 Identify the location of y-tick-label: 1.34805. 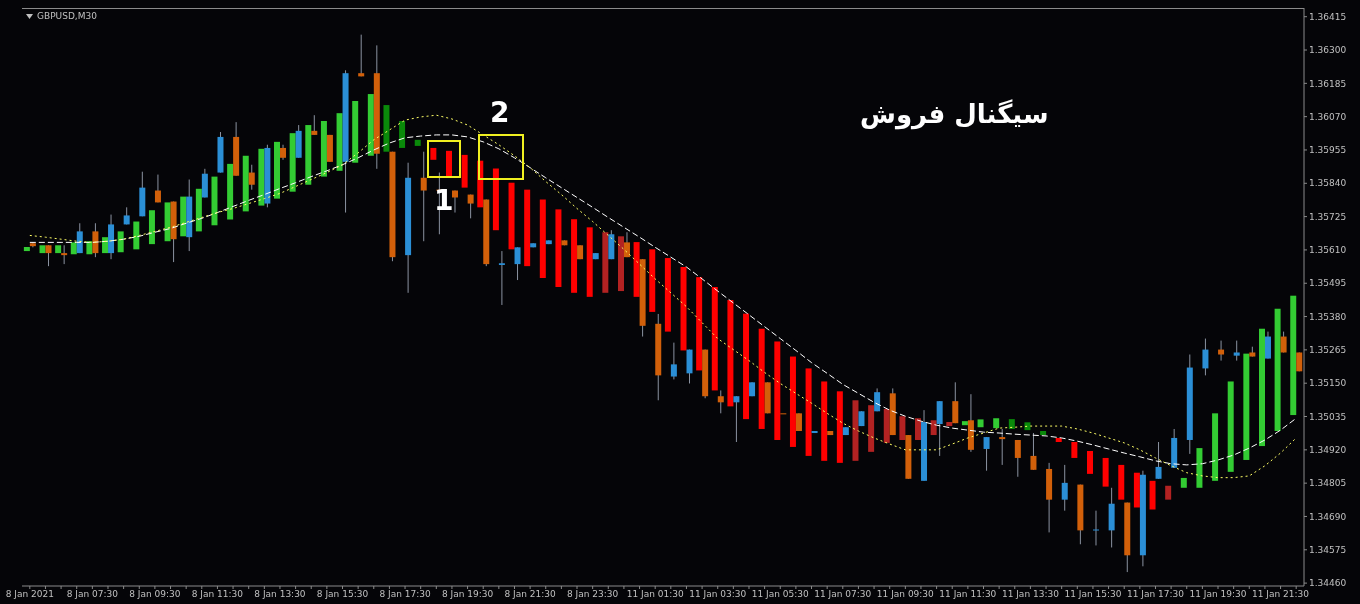
(1328, 483).